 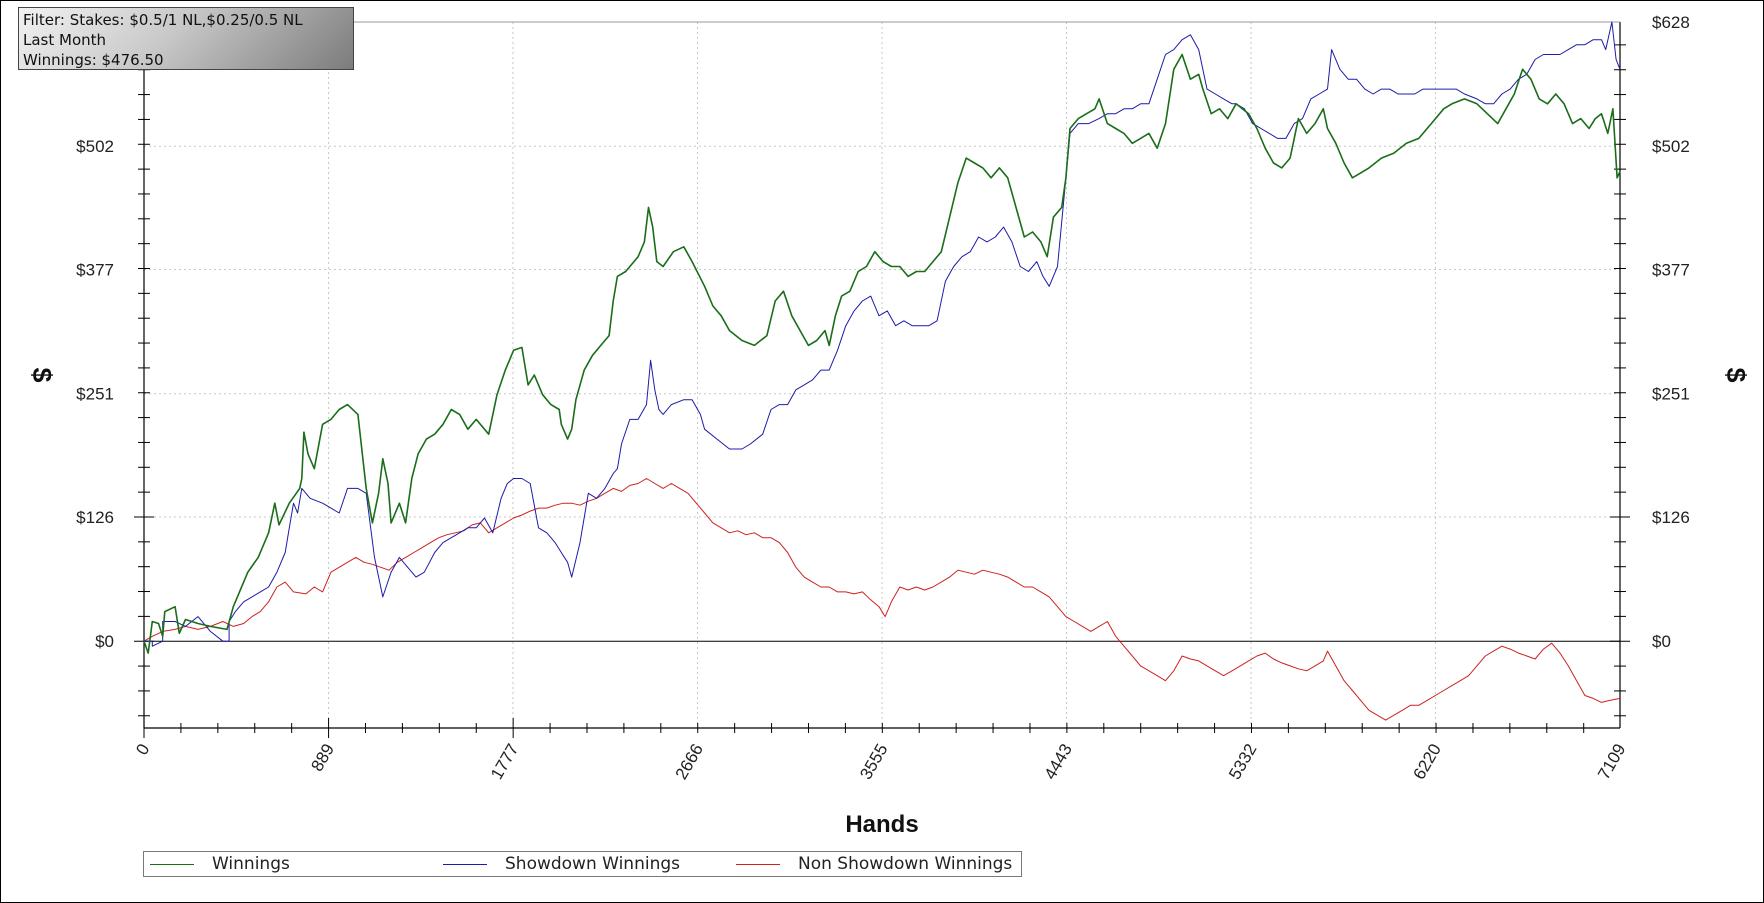 What do you see at coordinates (1242, 762) in the screenshot?
I see `x-tick-label: 5332` at bounding box center [1242, 762].